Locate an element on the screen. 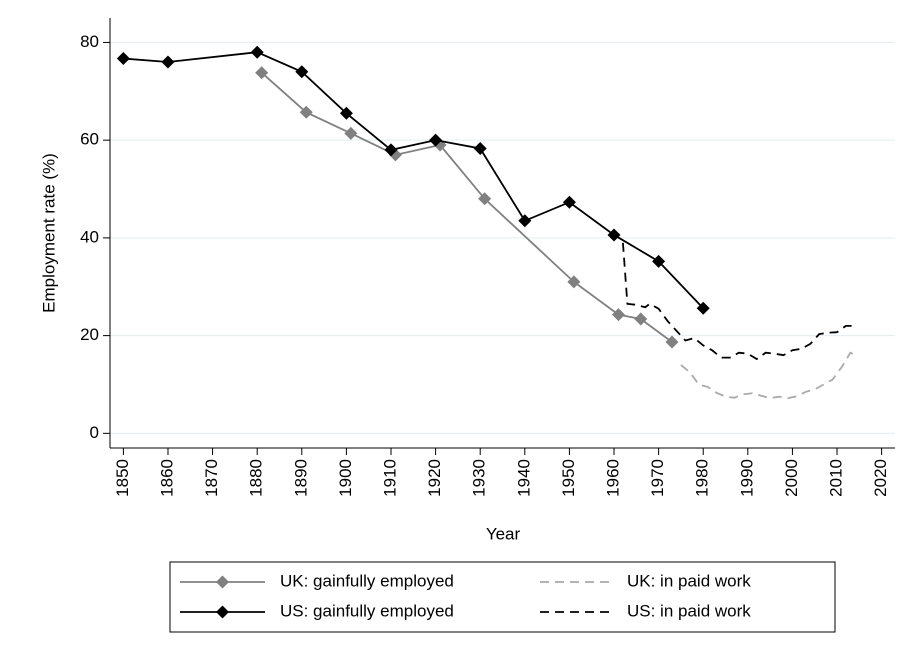 The image size is (907, 662). x-tick-label: 2010 is located at coordinates (836, 478).